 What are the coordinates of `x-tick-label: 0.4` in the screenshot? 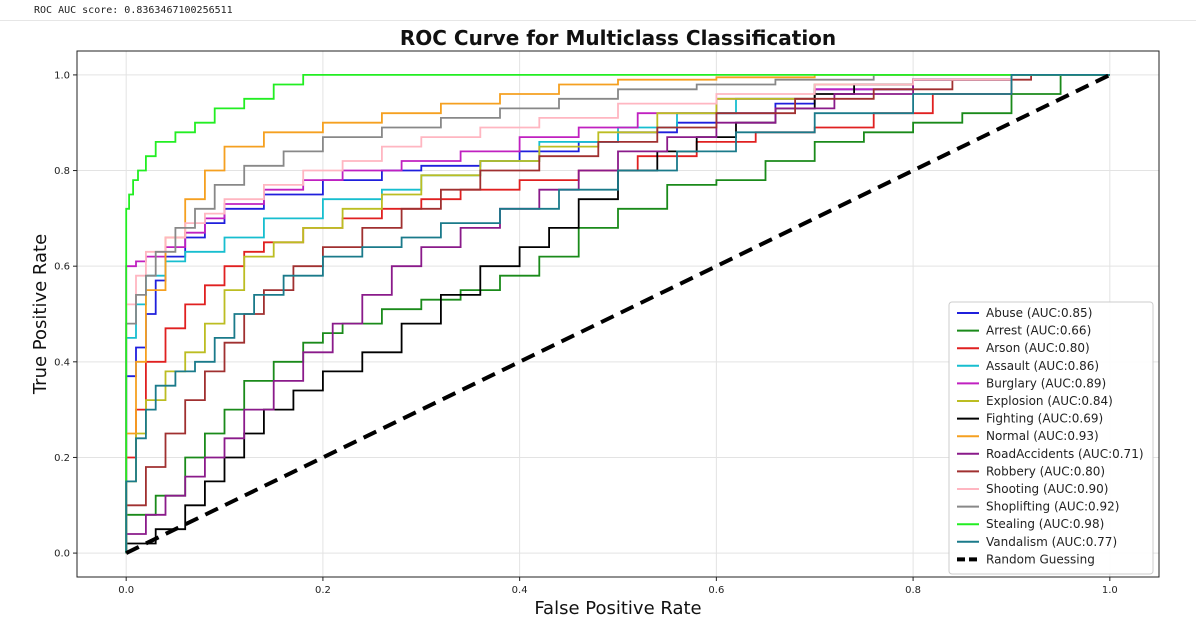 It's located at (520, 590).